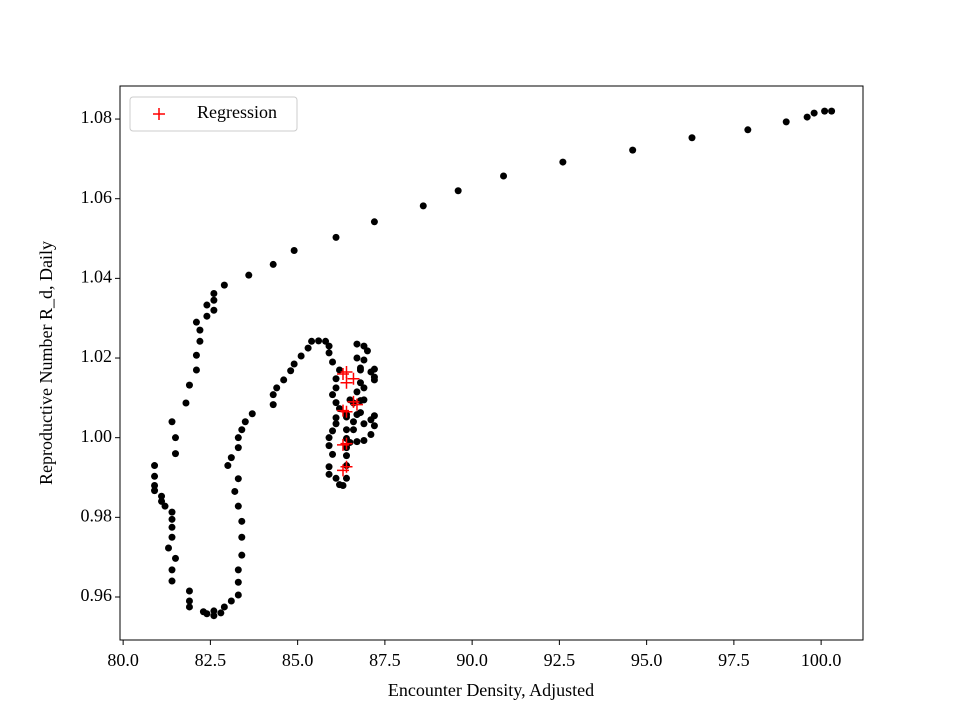  What do you see at coordinates (46, 363) in the screenshot?
I see `y-axis-label: Reproductive Number R_d, Daily` at bounding box center [46, 363].